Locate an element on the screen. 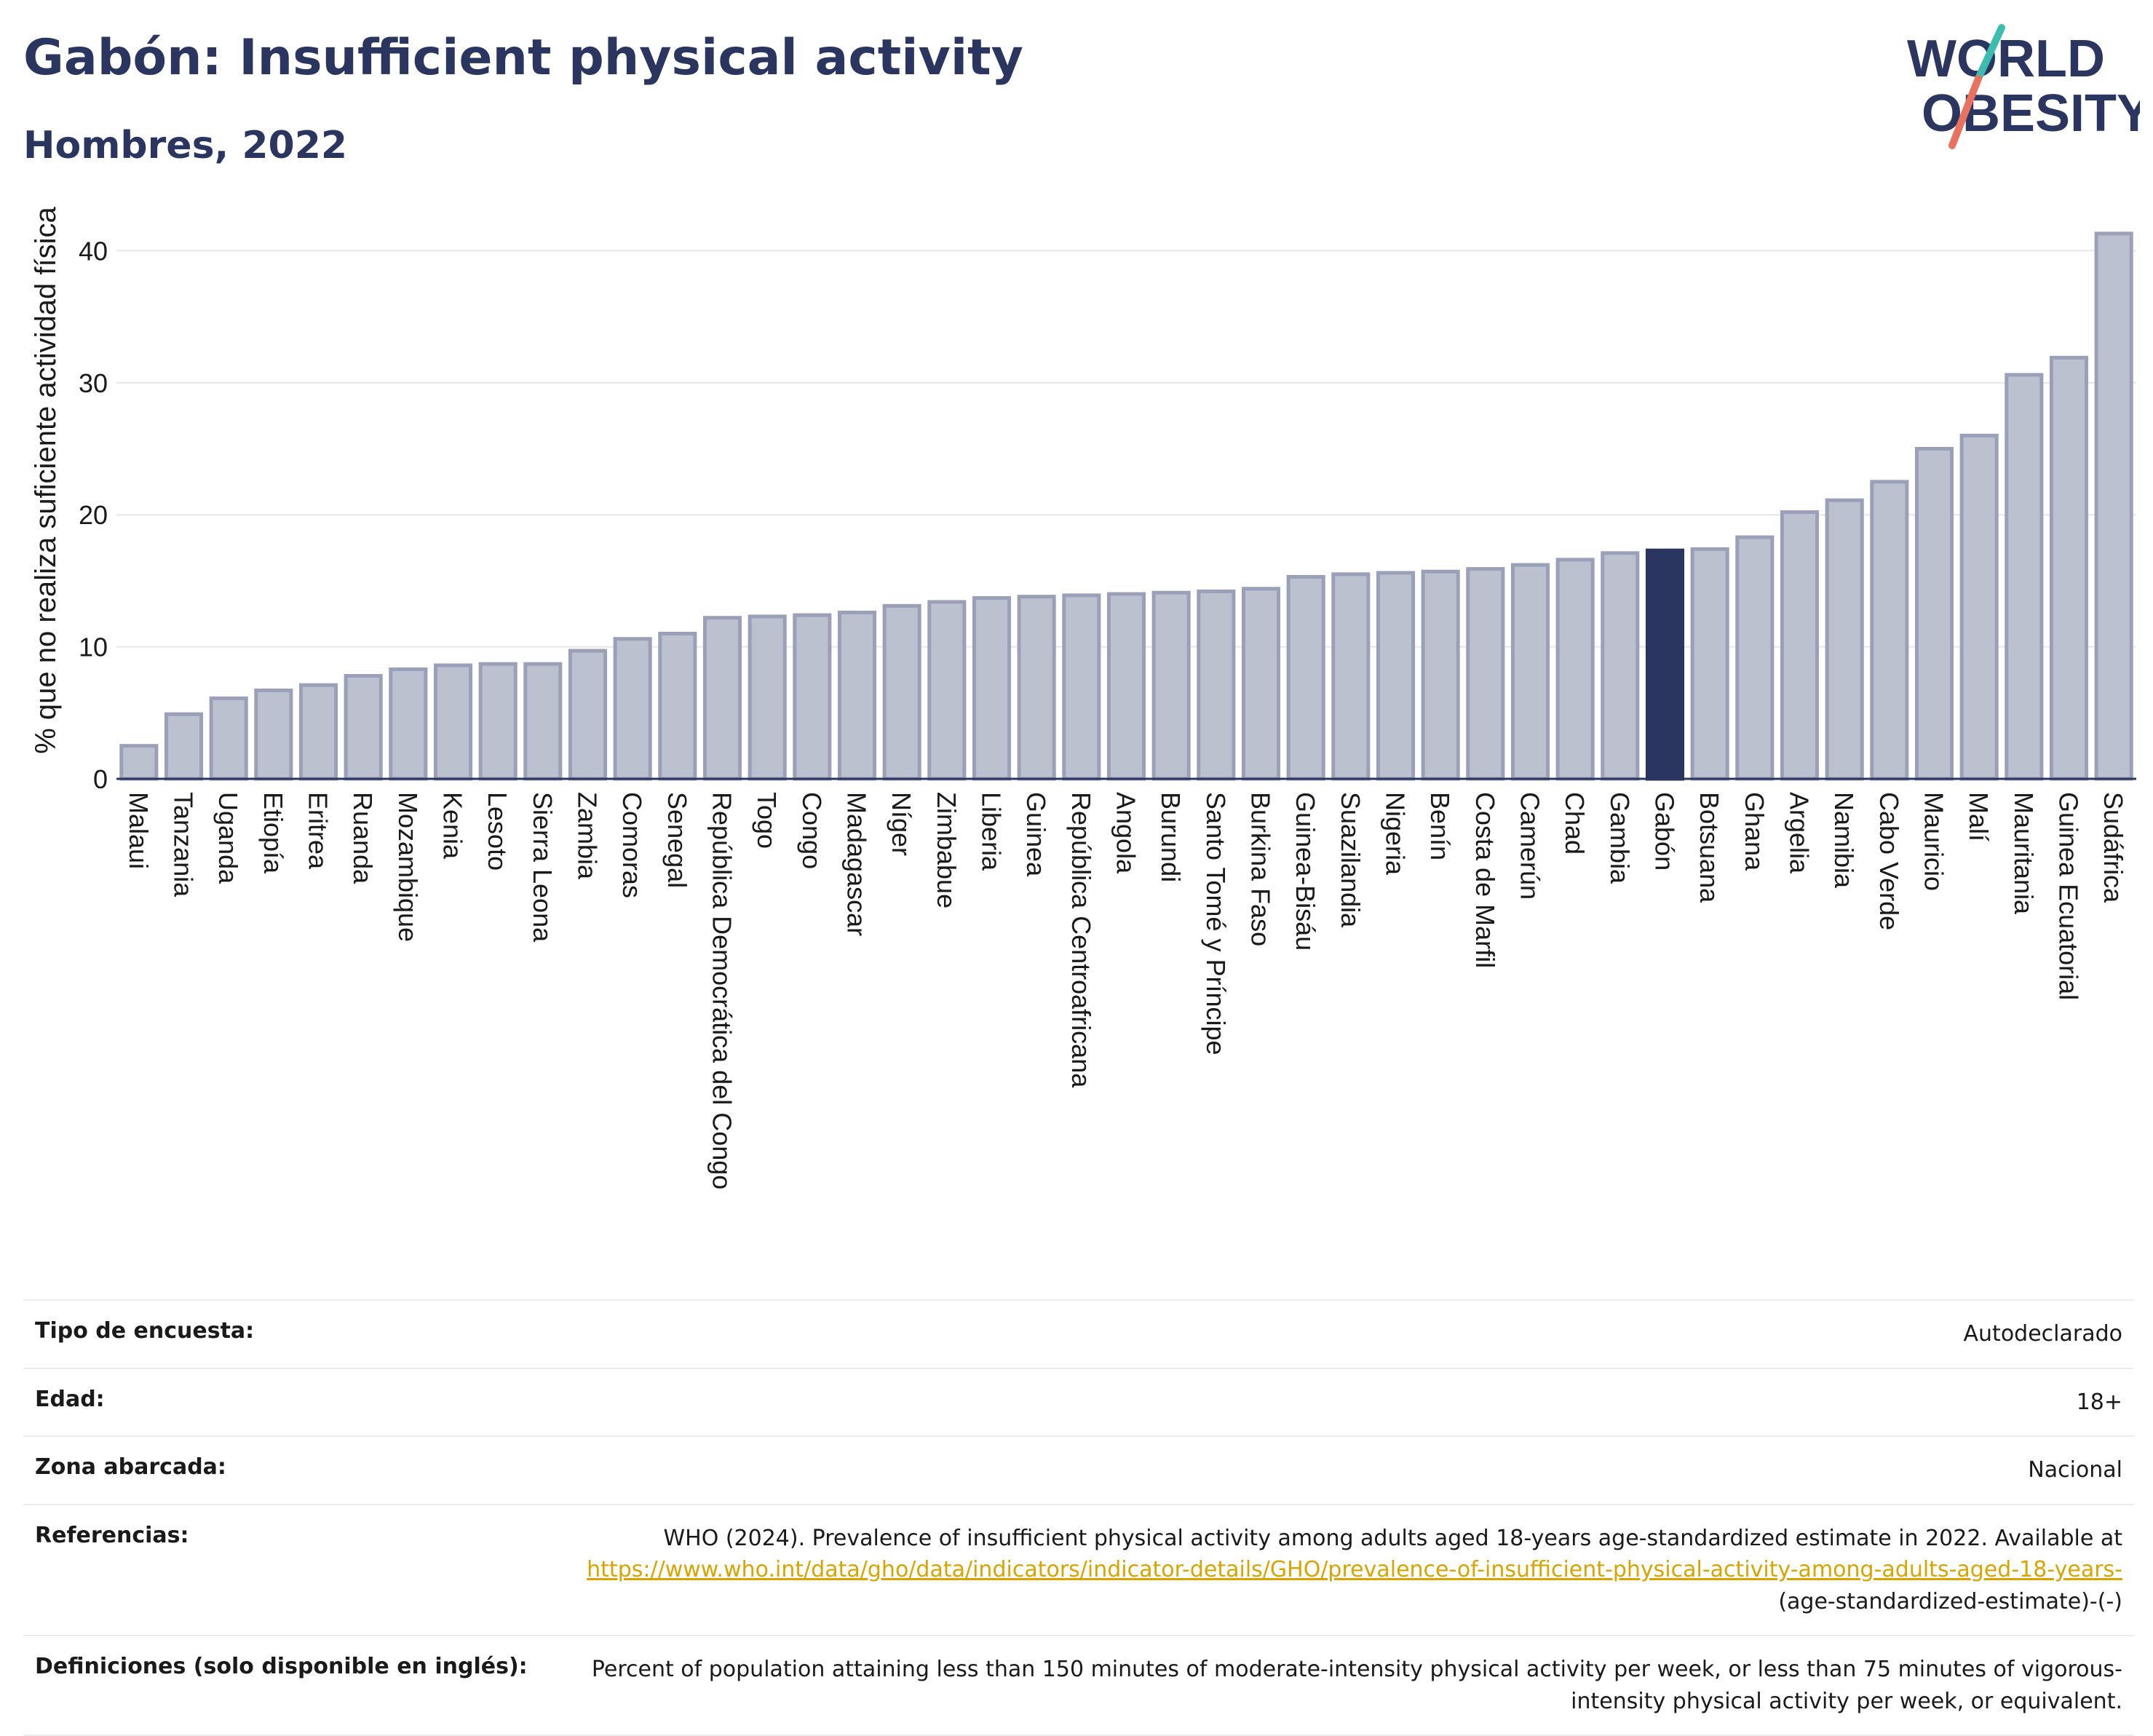 The width and height of the screenshot is (2153, 1736). x-tick-label: Madagascar is located at coordinates (857, 864).